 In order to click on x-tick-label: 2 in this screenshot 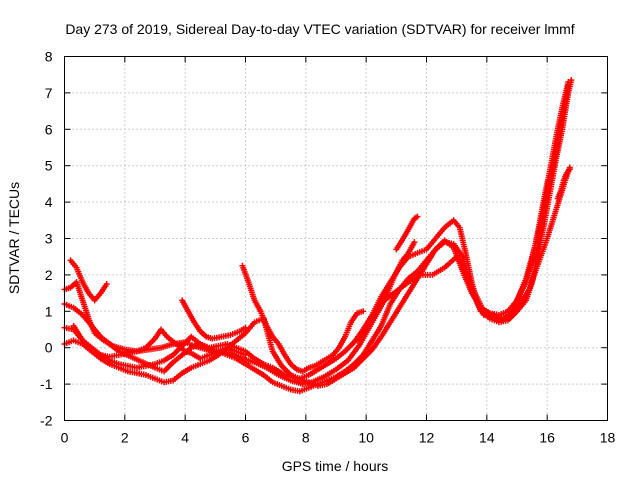, I will do `click(125, 438)`.